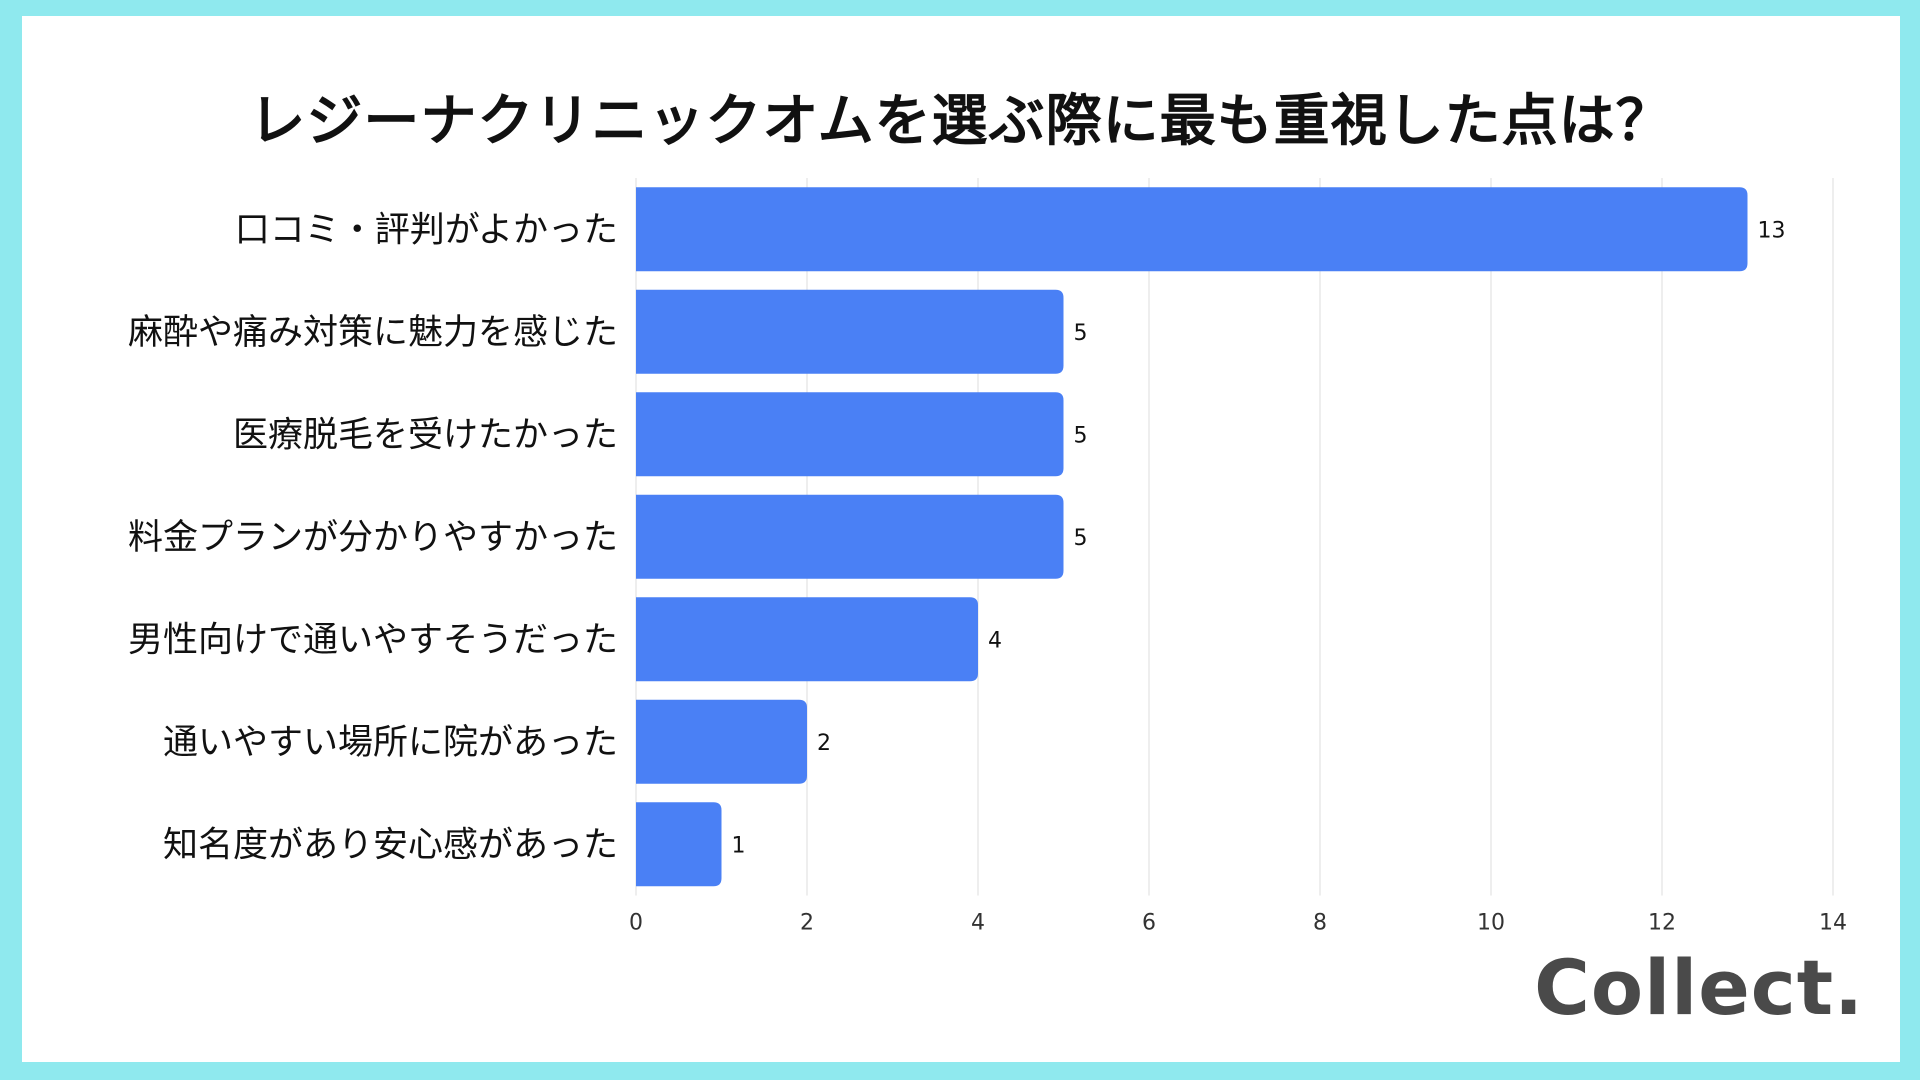 The height and width of the screenshot is (1080, 1920). Describe the element at coordinates (373, 333) in the screenshot. I see `category-label: 麻酔や痛み対策に魅力を感じた` at that location.